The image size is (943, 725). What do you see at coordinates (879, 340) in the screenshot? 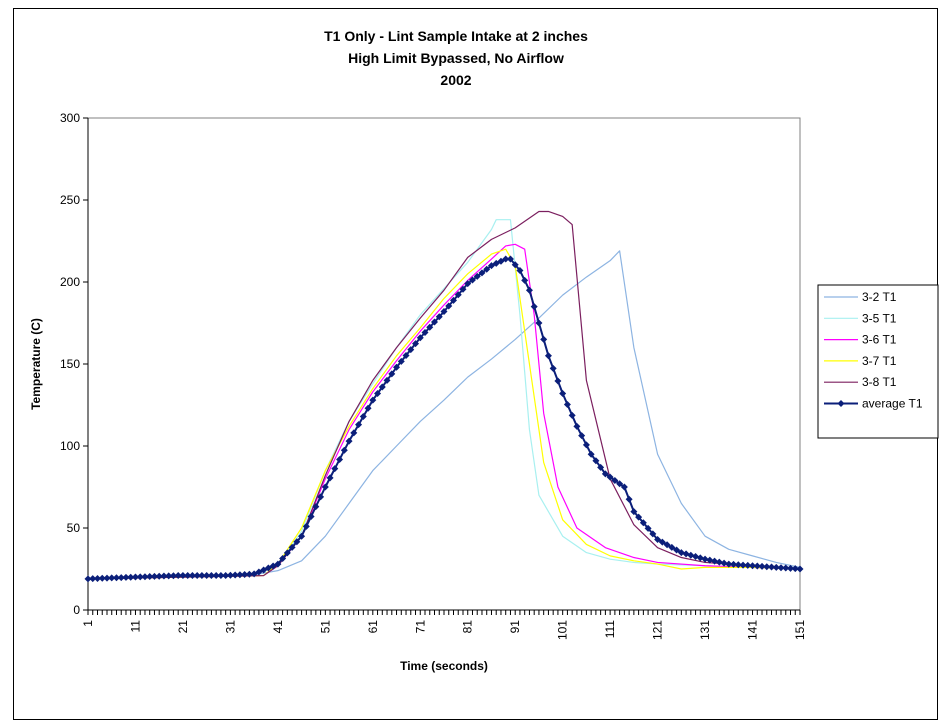
I see `legend-label: 3-6 T1` at bounding box center [879, 340].